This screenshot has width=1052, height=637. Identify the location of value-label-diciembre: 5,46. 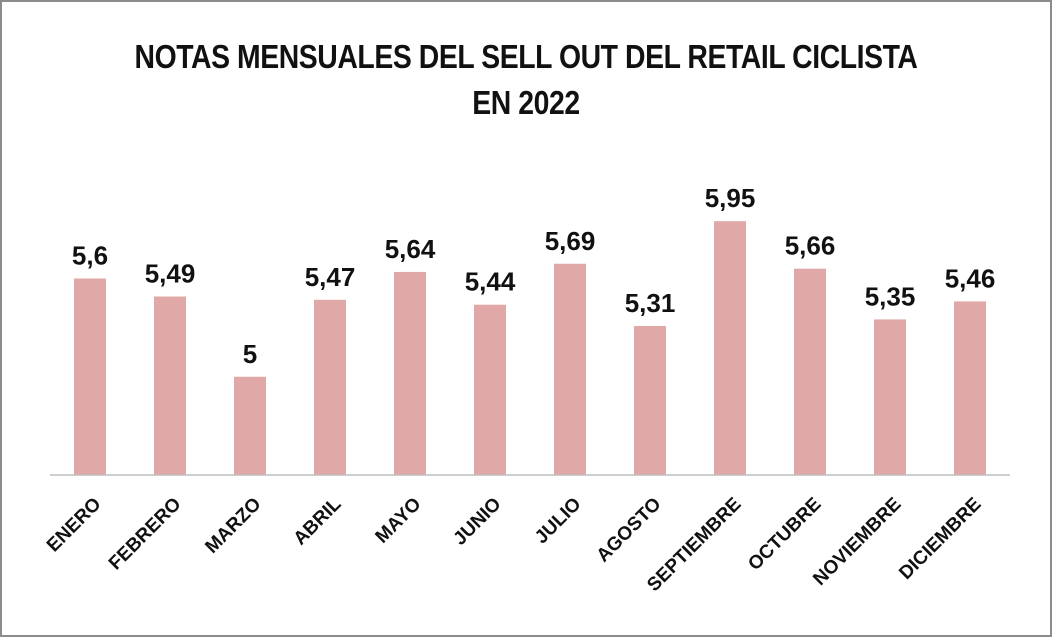
(970, 278).